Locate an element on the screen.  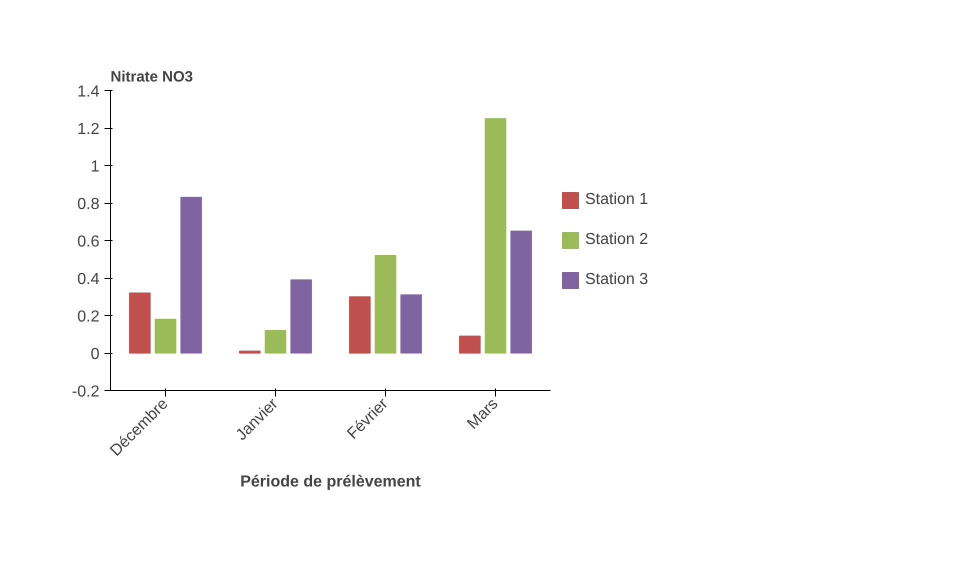
y-axis-title: Nitrate NO3 is located at coordinates (152, 77).